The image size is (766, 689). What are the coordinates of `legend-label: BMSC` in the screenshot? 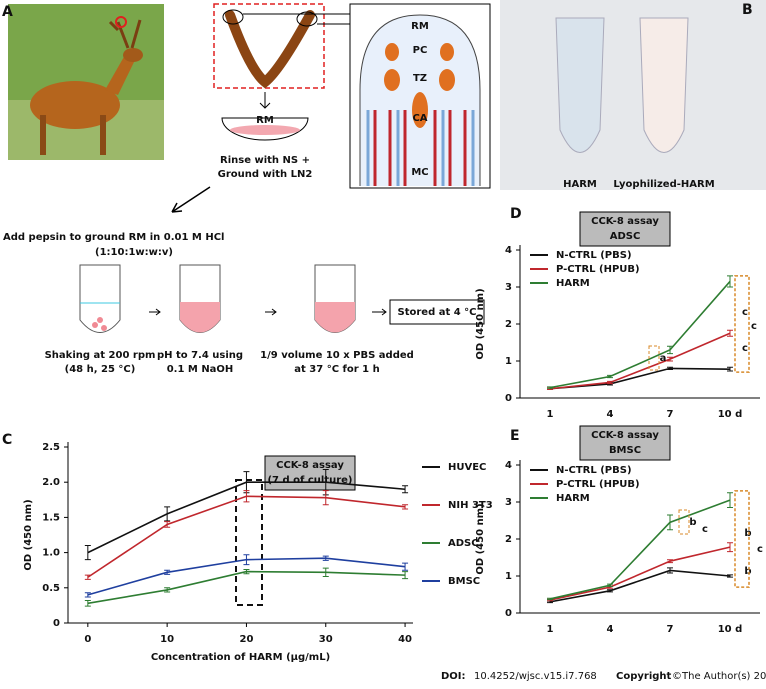 It's located at (464, 581).